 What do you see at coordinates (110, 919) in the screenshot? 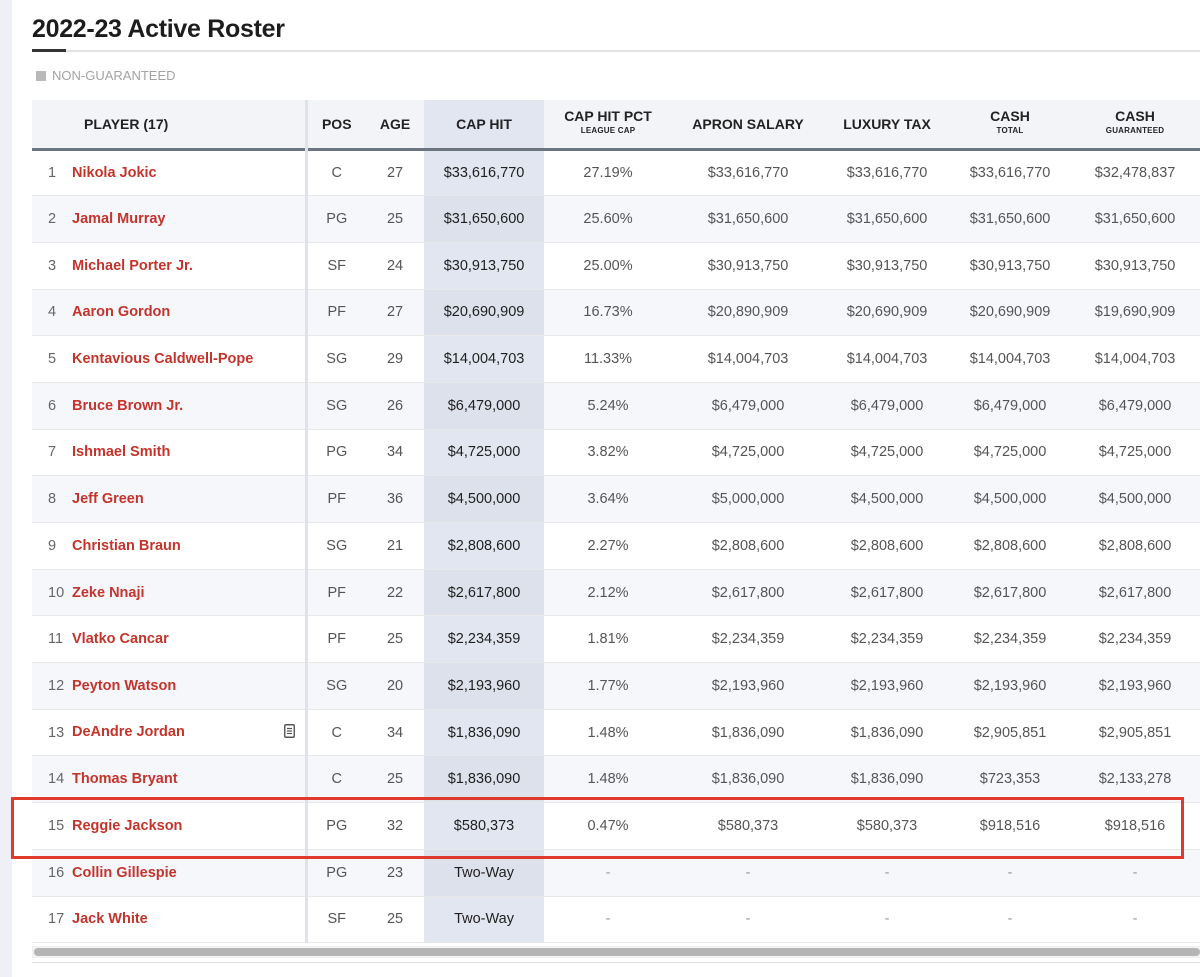
I see `player-name-link: Jack White` at bounding box center [110, 919].